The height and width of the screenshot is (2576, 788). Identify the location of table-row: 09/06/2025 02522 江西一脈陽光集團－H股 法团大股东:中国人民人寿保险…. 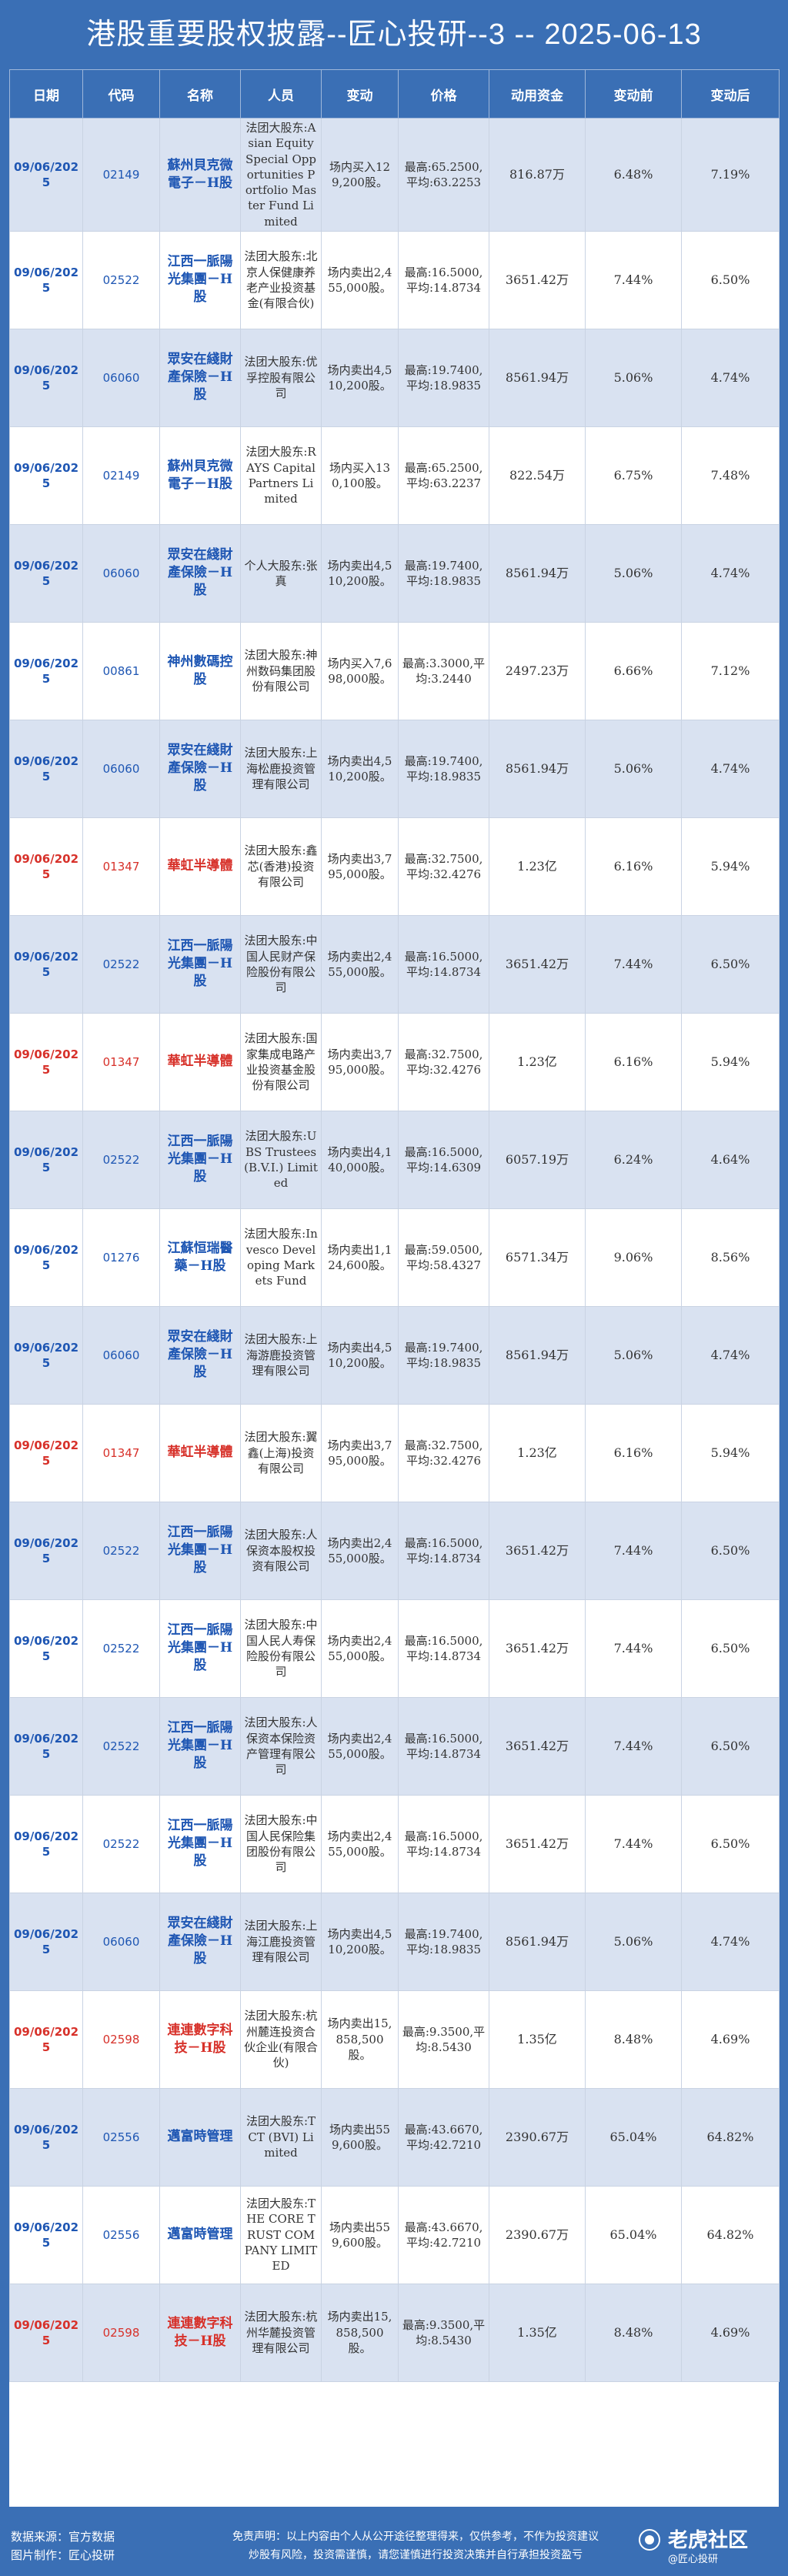
(394, 1648).